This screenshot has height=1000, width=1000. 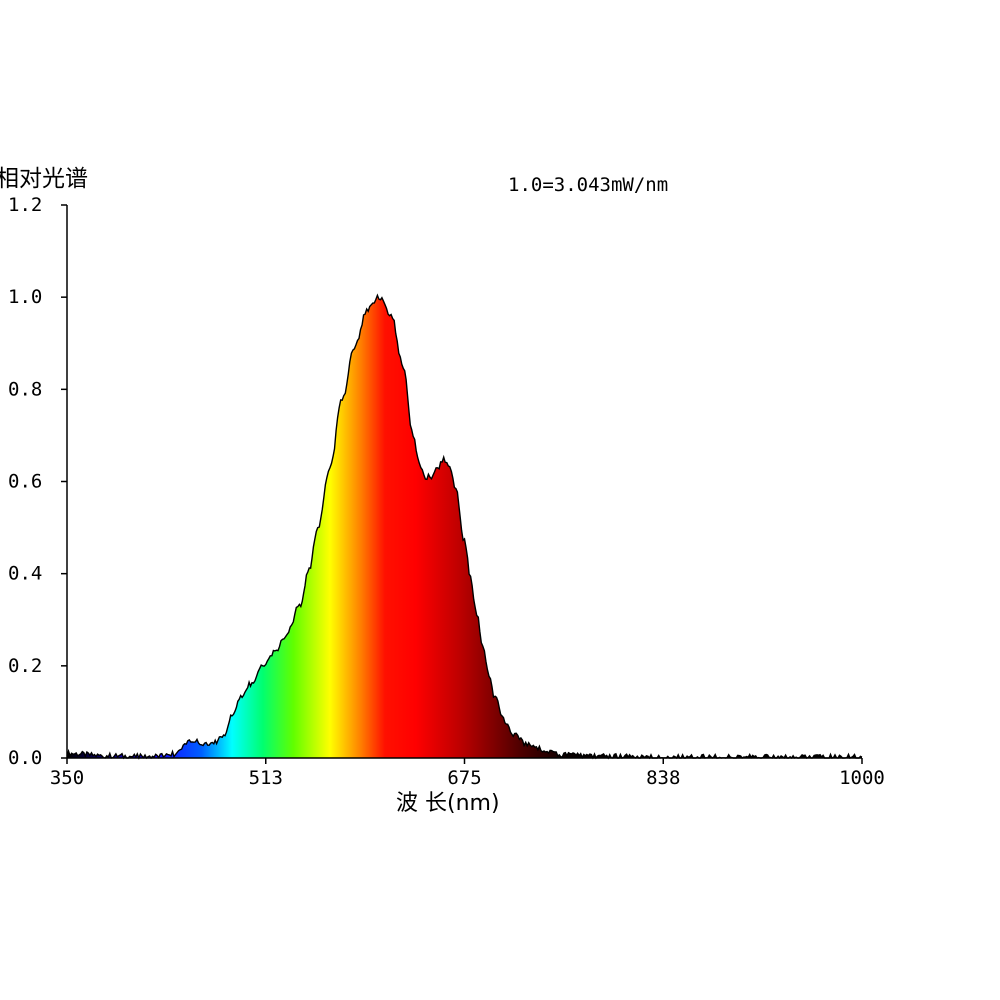 What do you see at coordinates (663, 778) in the screenshot?
I see `x-tick-label: 838` at bounding box center [663, 778].